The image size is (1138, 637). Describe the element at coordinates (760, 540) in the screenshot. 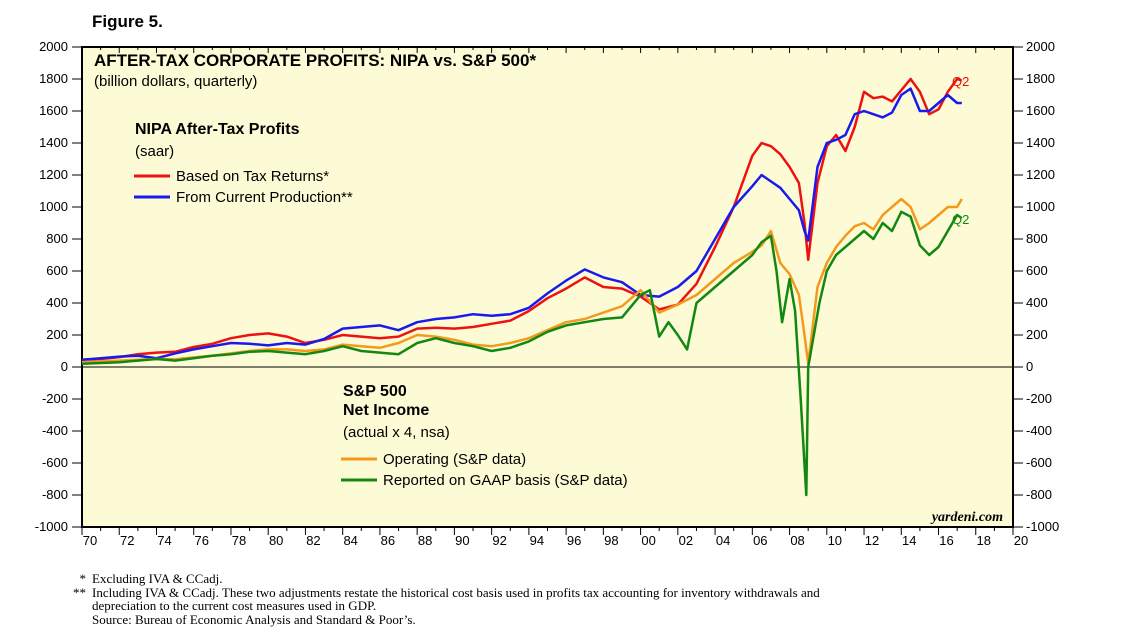

I see `x-tick-label: 06` at that location.